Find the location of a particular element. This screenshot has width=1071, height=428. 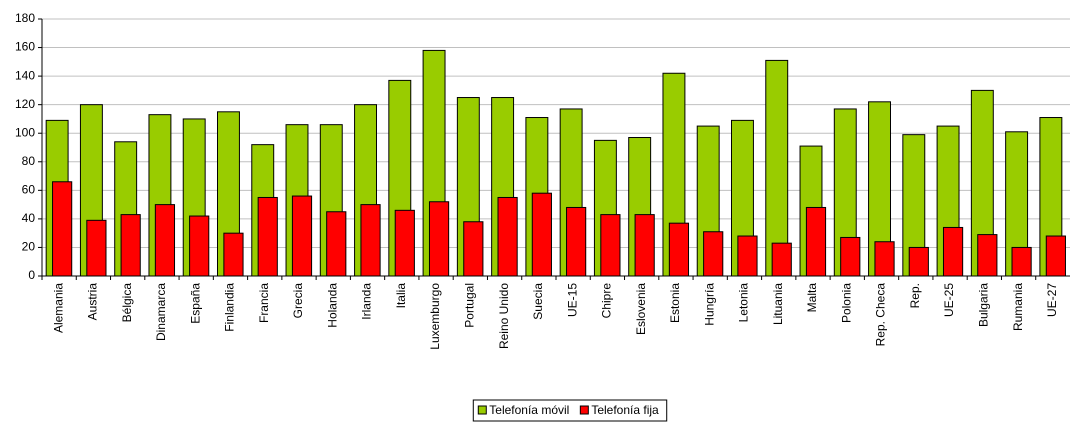

x-tick-label: Suecia is located at coordinates (538, 301).